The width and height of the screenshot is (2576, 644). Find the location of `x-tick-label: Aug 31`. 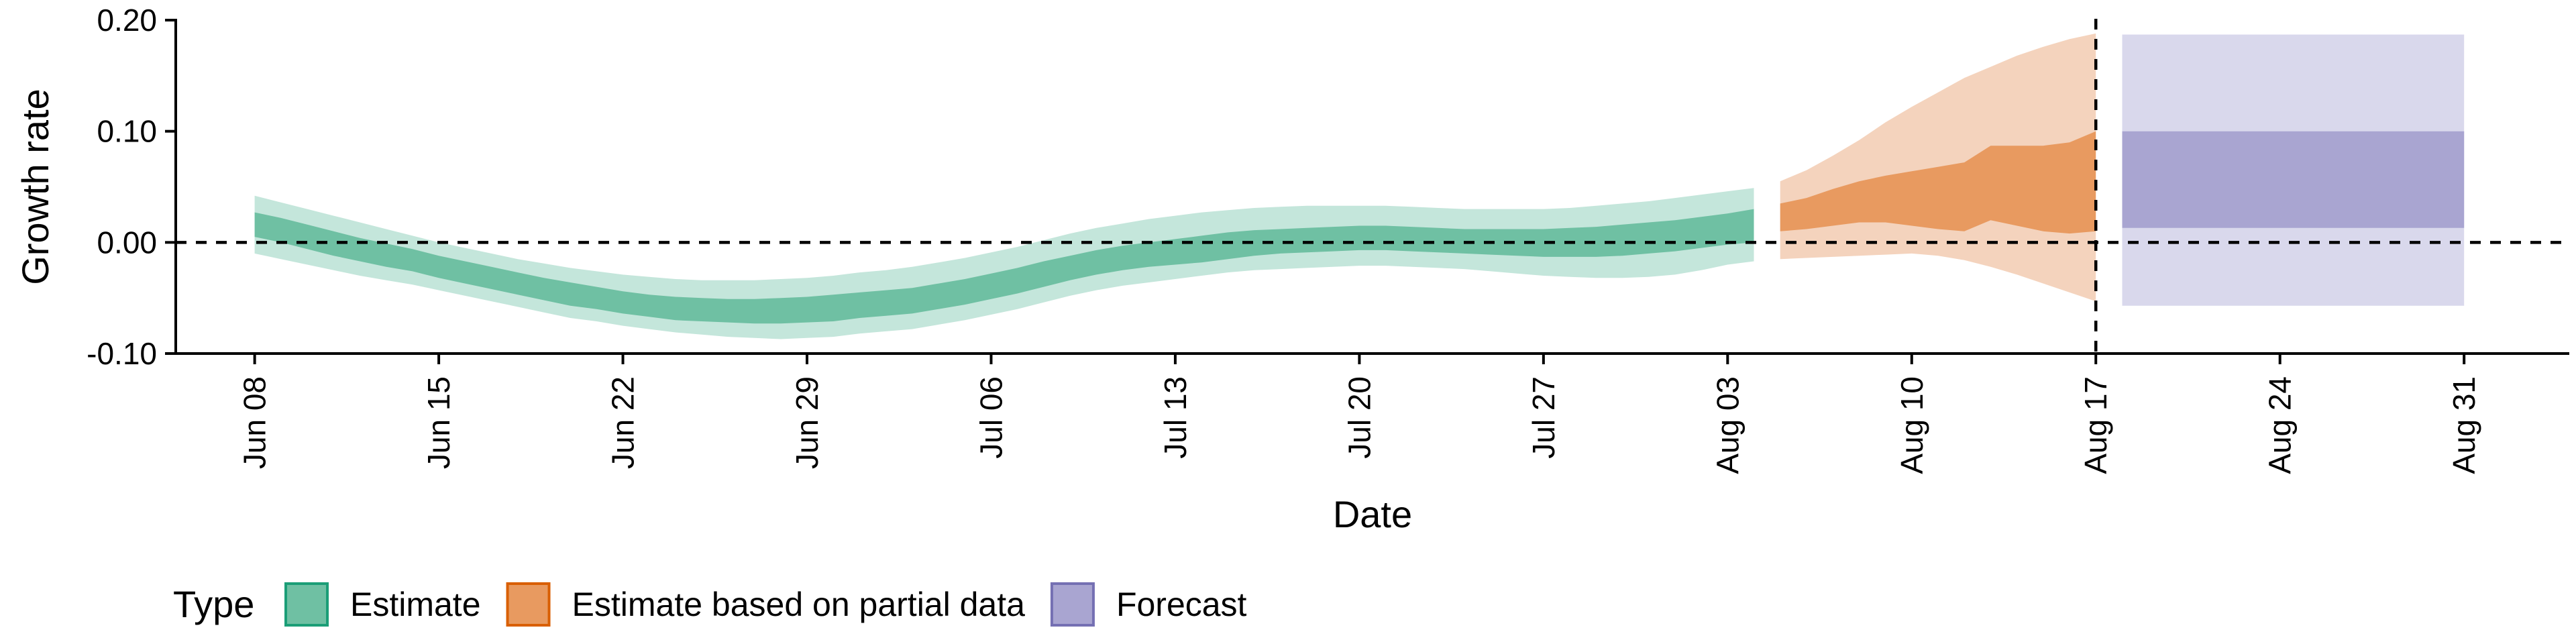

x-tick-label: Aug 31 is located at coordinates (2464, 425).